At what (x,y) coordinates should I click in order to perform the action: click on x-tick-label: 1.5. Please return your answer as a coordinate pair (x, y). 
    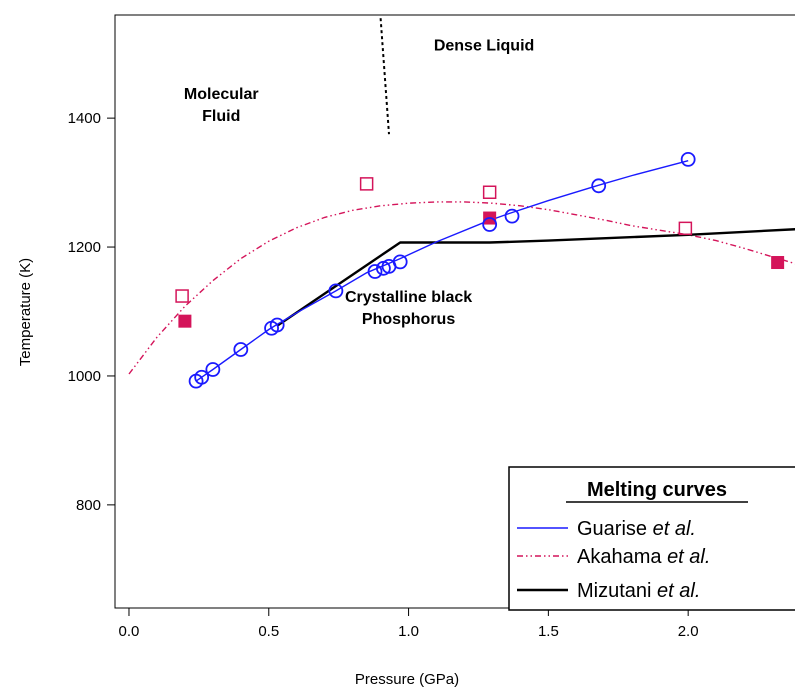
    Looking at the image, I should click on (548, 631).